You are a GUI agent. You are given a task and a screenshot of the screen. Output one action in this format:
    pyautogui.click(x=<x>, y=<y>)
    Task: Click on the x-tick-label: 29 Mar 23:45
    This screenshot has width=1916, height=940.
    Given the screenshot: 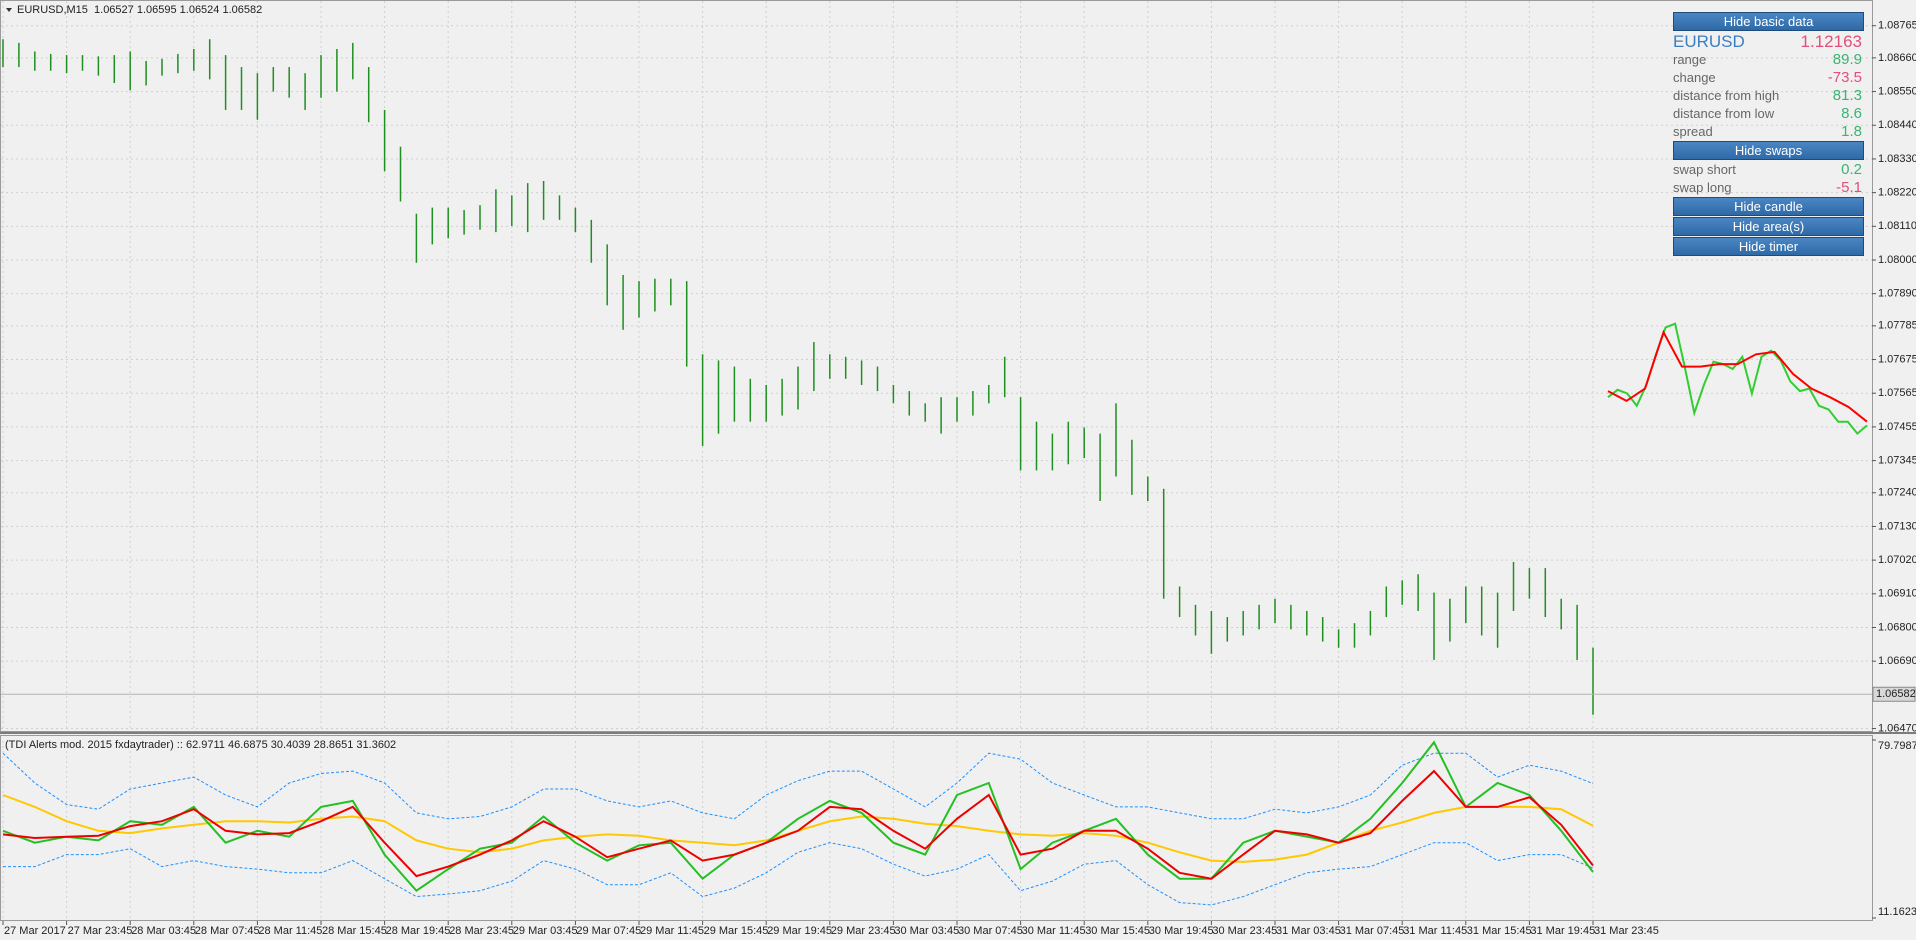 What is the action you would take?
    pyautogui.click(x=863, y=931)
    